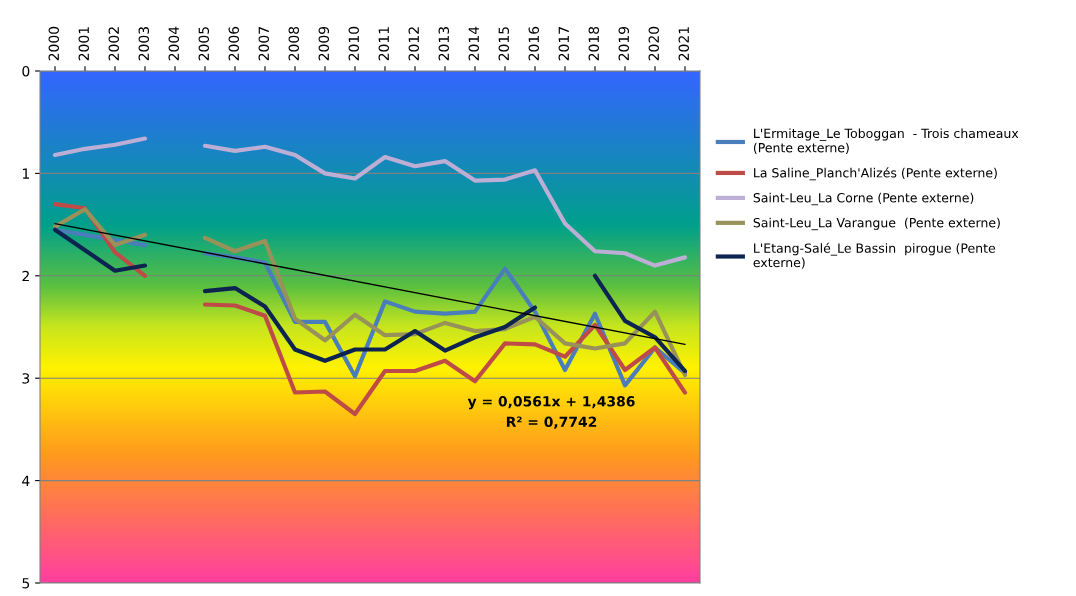 This screenshot has height=596, width=1076. What do you see at coordinates (534, 43) in the screenshot?
I see `x-tick-label: 2016` at bounding box center [534, 43].